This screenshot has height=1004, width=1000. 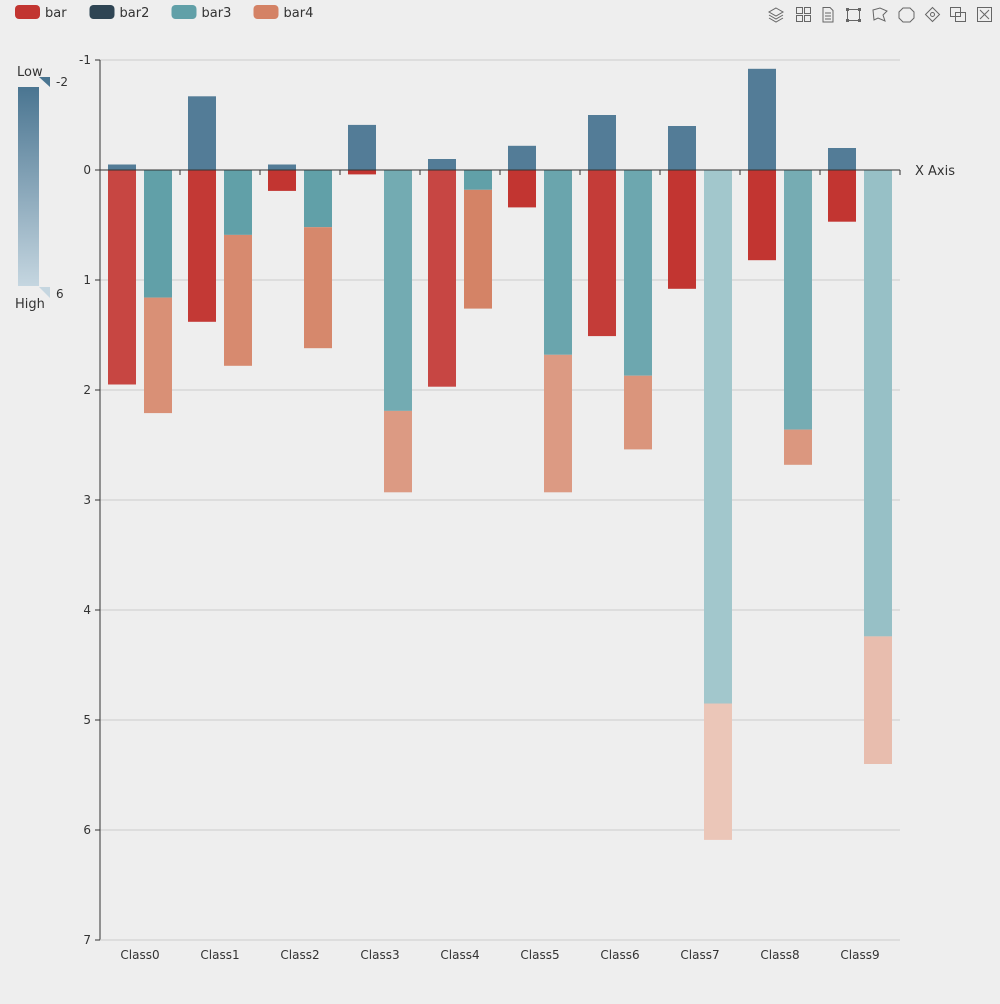 I want to click on bar-bar2-Class1, so click(x=202, y=133).